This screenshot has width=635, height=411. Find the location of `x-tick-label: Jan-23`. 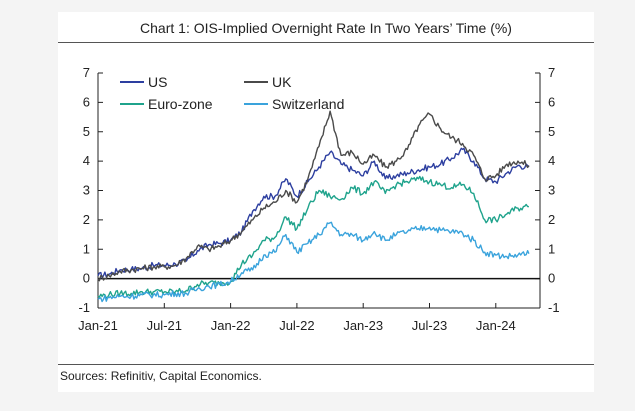

x-tick-label: Jan-23 is located at coordinates (363, 325).